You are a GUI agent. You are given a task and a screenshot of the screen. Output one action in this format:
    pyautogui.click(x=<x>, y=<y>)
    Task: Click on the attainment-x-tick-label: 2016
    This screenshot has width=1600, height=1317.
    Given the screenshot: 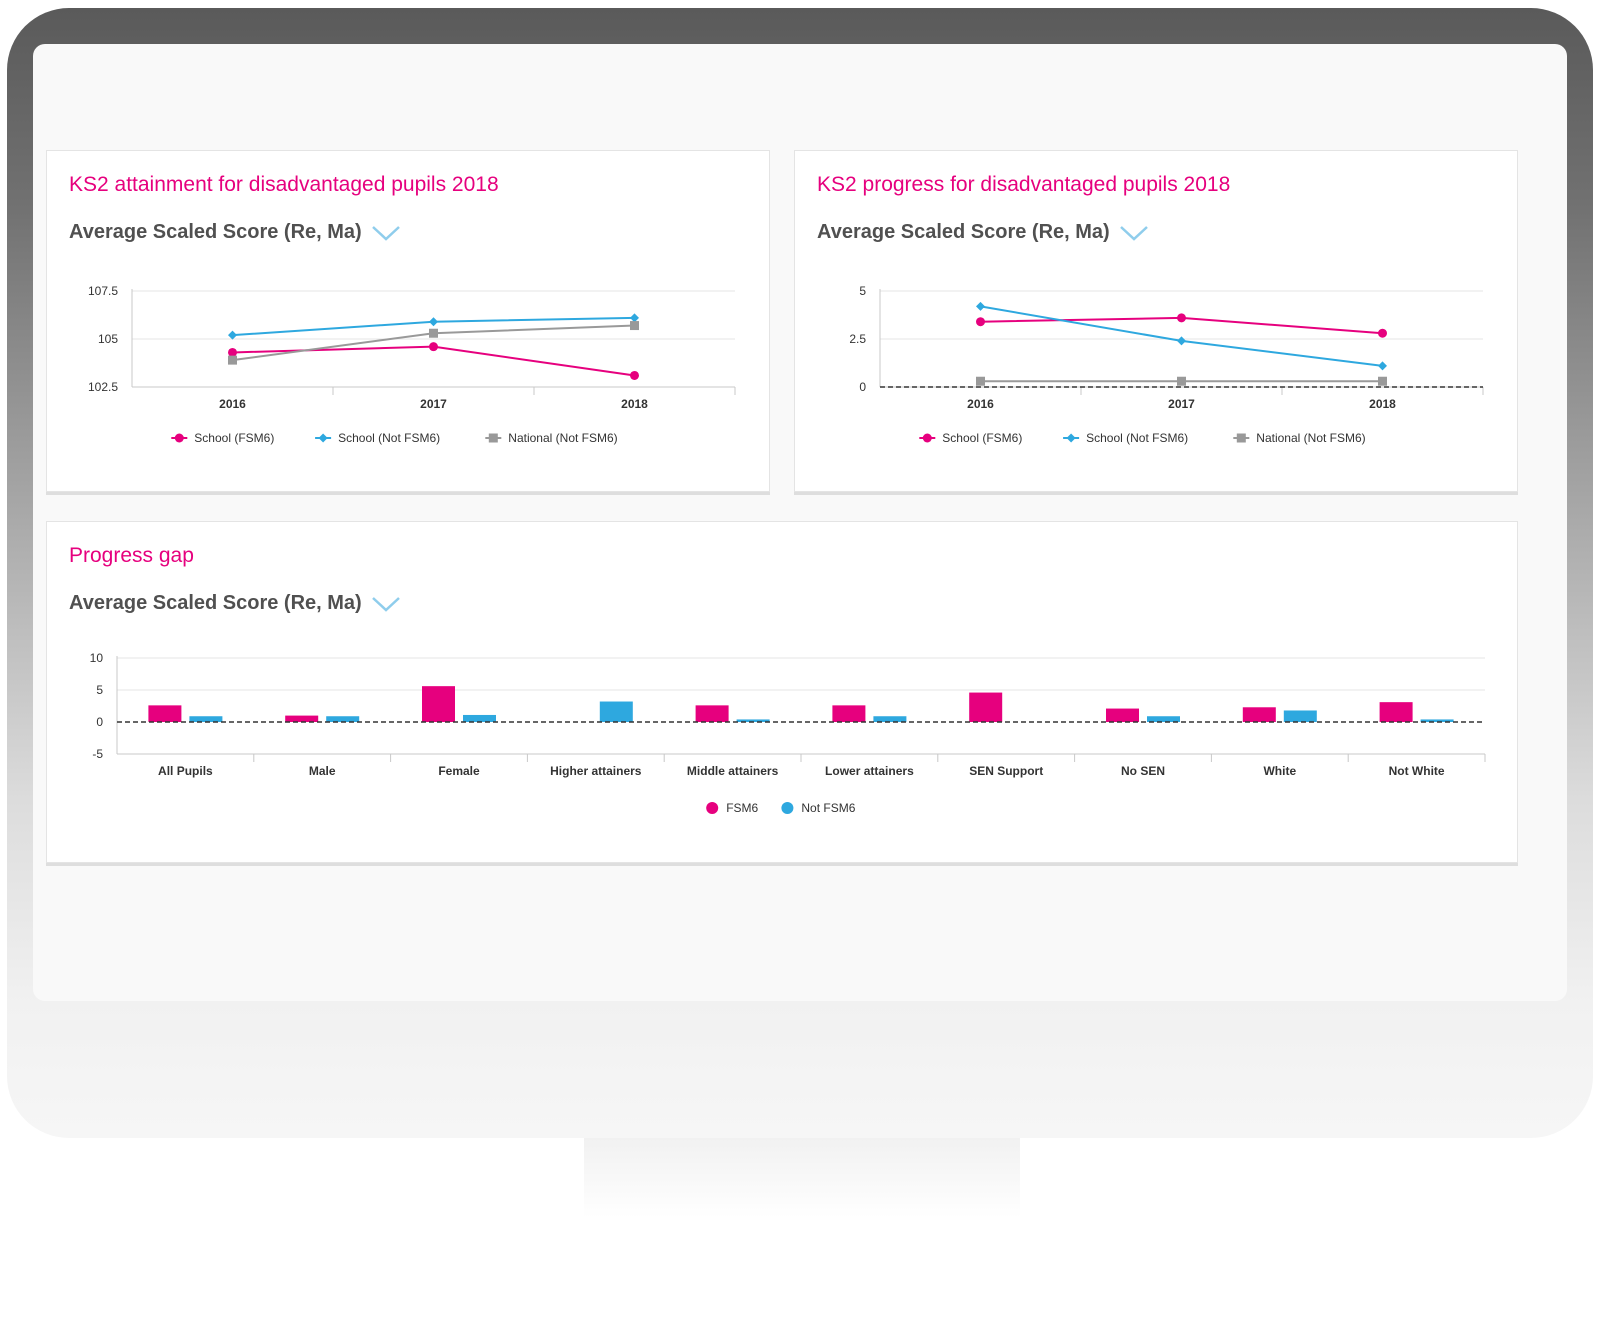 What is the action you would take?
    pyautogui.click(x=232, y=404)
    